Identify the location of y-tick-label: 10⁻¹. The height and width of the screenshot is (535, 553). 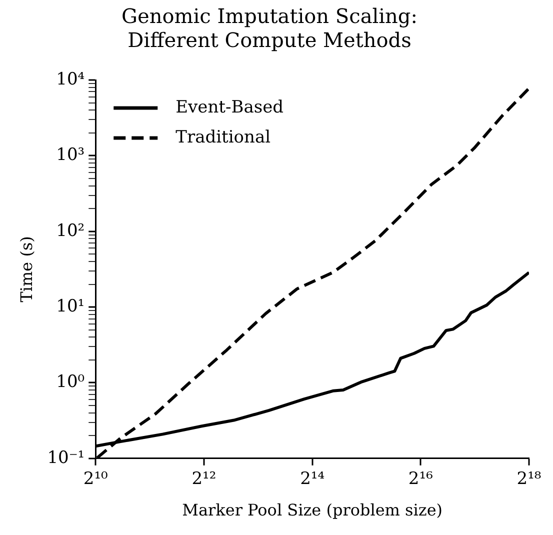
(66, 458).